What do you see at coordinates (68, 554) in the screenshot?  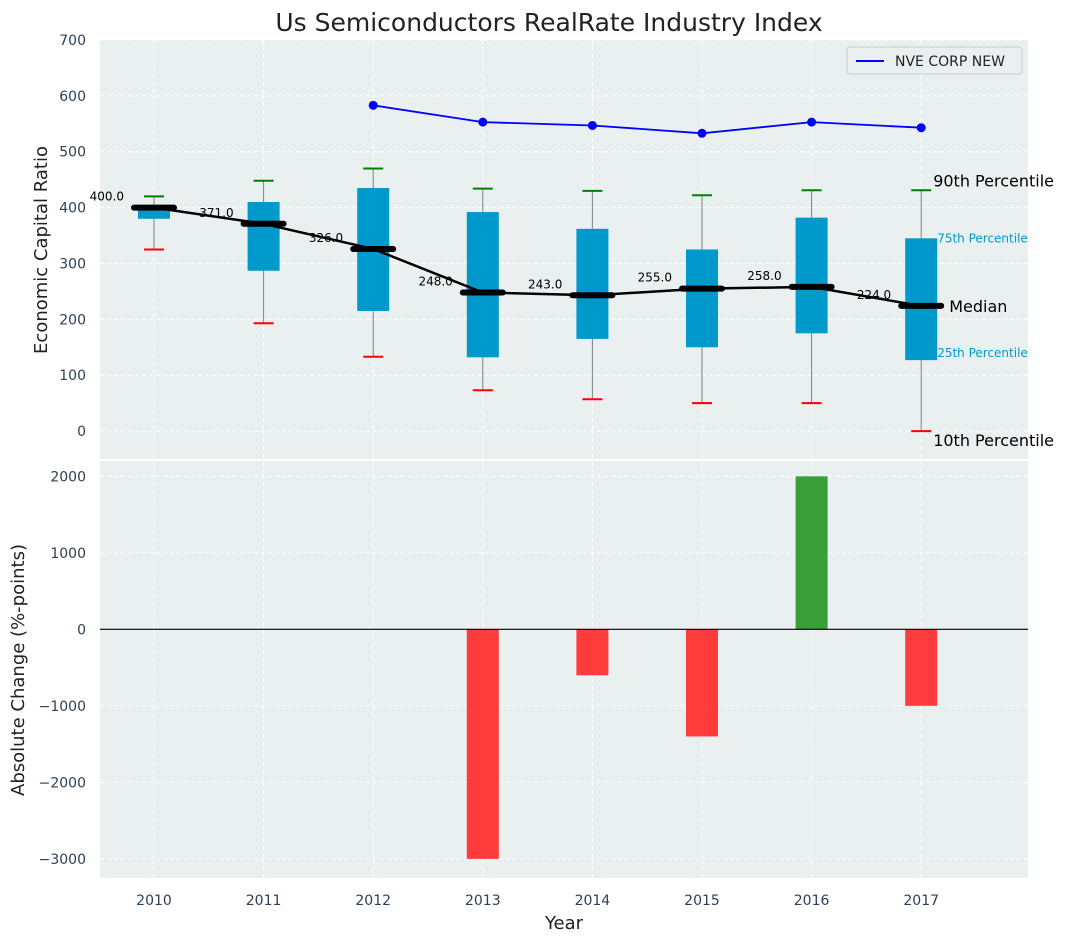 I see `bottom-y-tick: 1000` at bounding box center [68, 554].